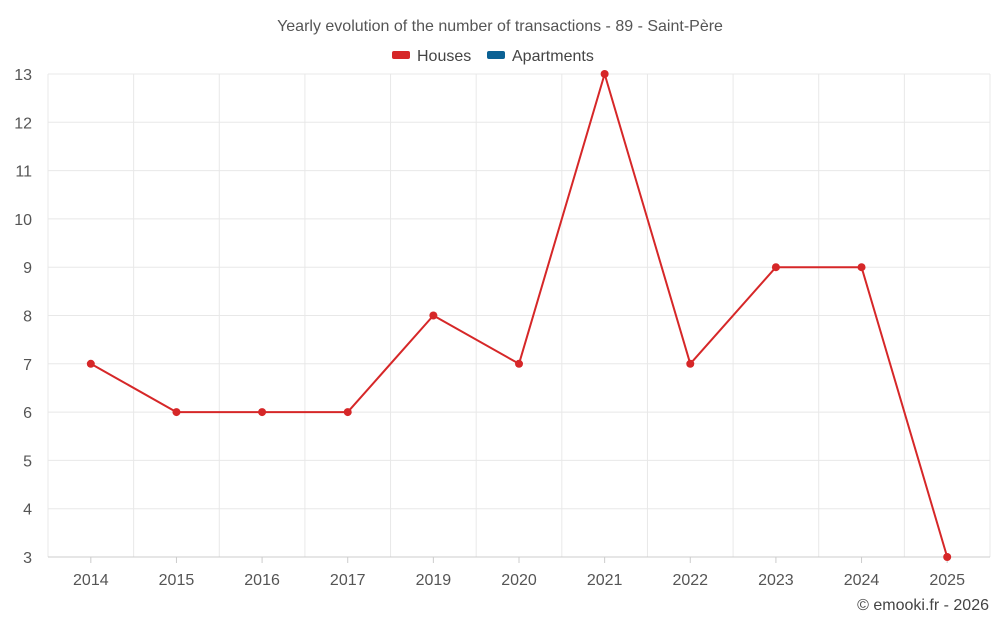 The width and height of the screenshot is (1000, 630). Describe the element at coordinates (27, 461) in the screenshot. I see `y-tick-label: 5` at that location.